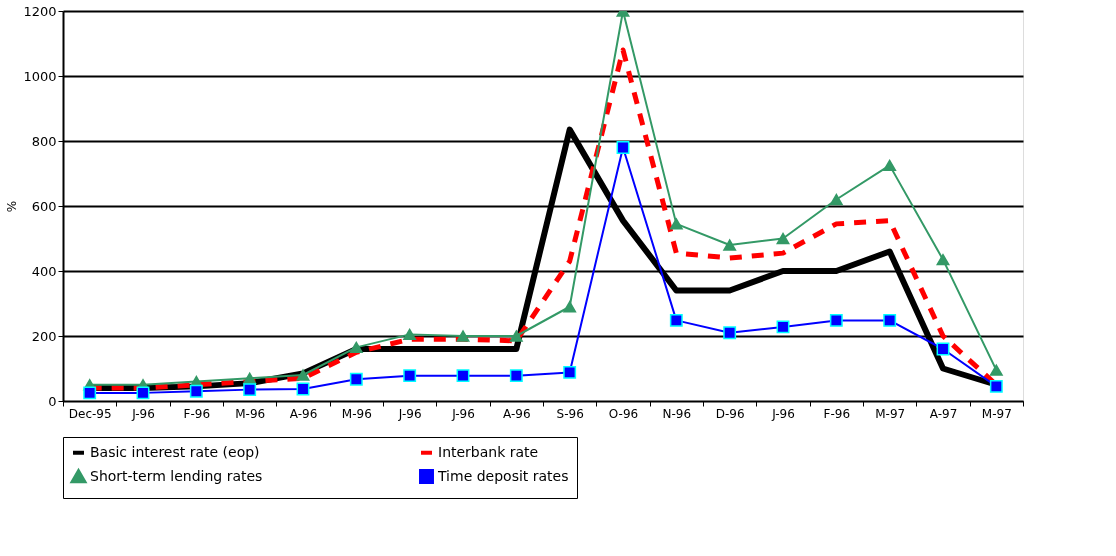 Image resolution: width=1116 pixels, height=556 pixels. I want to click on y-tick-label: 1000, so click(40, 76).